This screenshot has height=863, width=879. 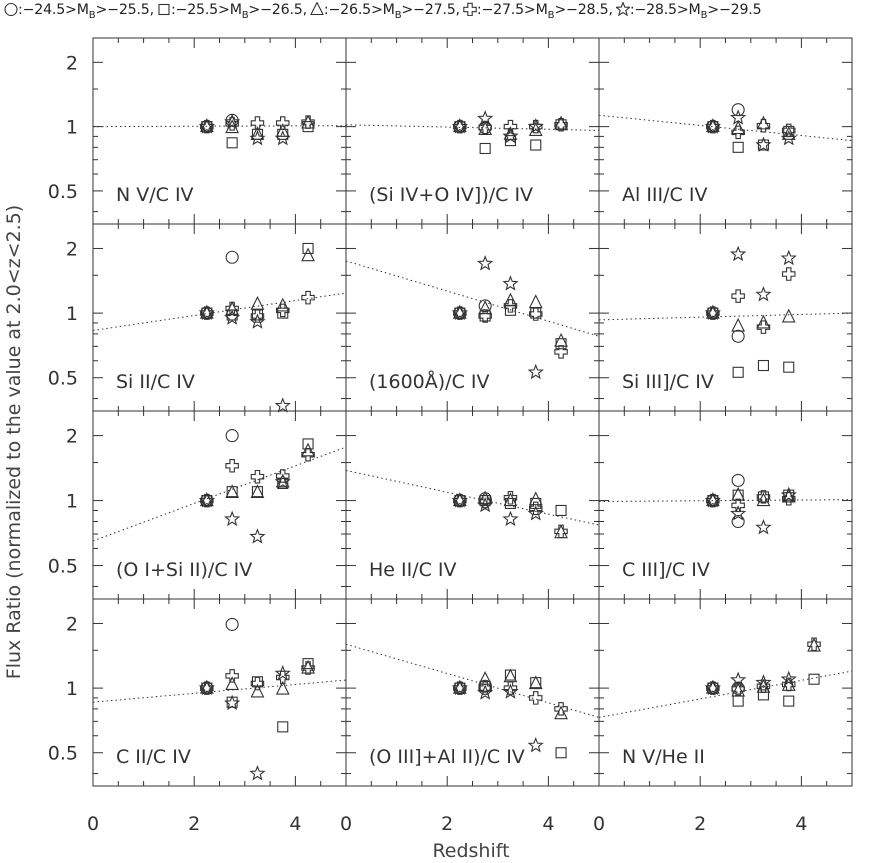 I want to click on data-point-circle, so click(x=232, y=436).